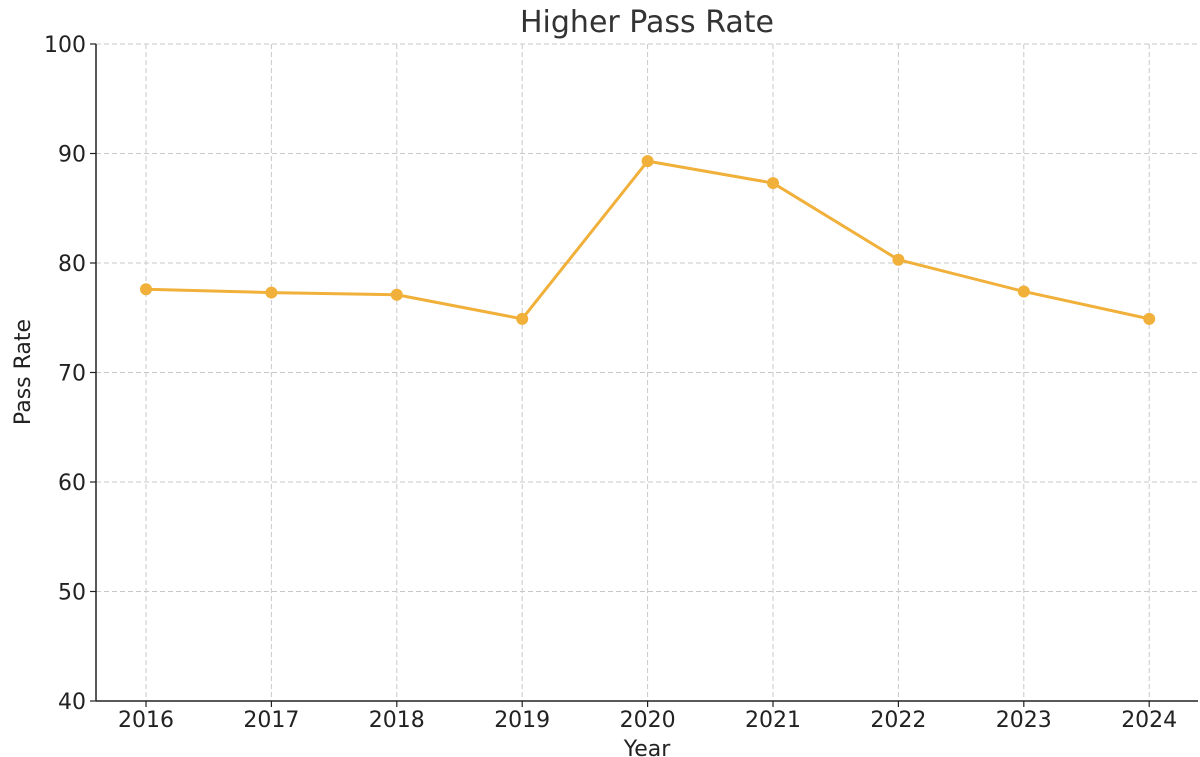  Describe the element at coordinates (1024, 720) in the screenshot. I see `x-tick-label: 2023` at that location.